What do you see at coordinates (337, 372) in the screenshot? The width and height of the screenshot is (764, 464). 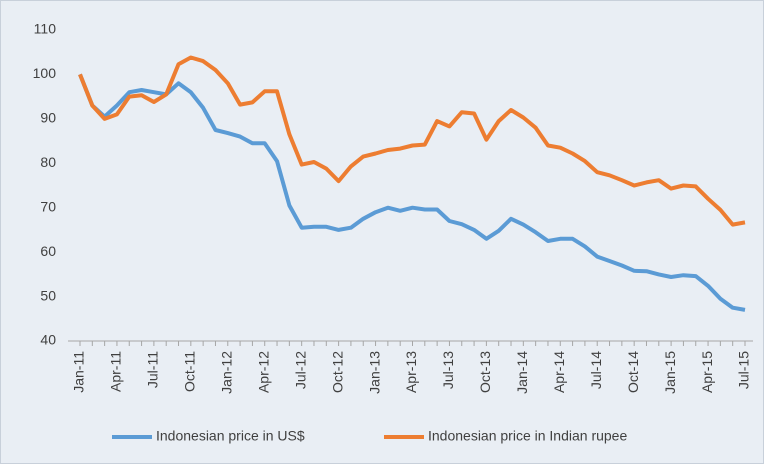 I see `x-tick-label: Oct-12` at bounding box center [337, 372].